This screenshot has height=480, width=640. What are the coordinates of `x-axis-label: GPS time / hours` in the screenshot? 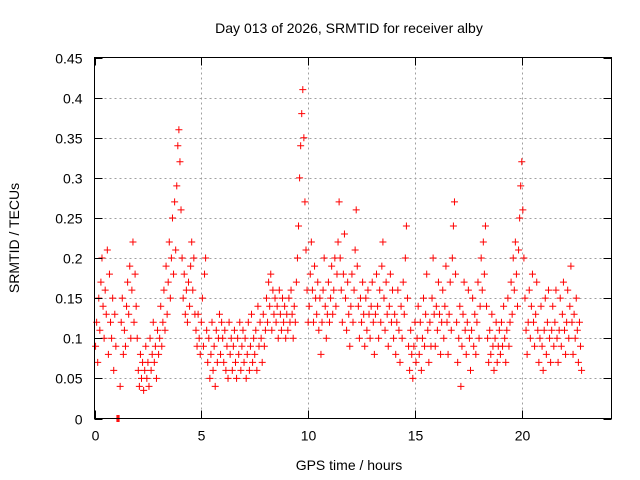 It's located at (349, 465).